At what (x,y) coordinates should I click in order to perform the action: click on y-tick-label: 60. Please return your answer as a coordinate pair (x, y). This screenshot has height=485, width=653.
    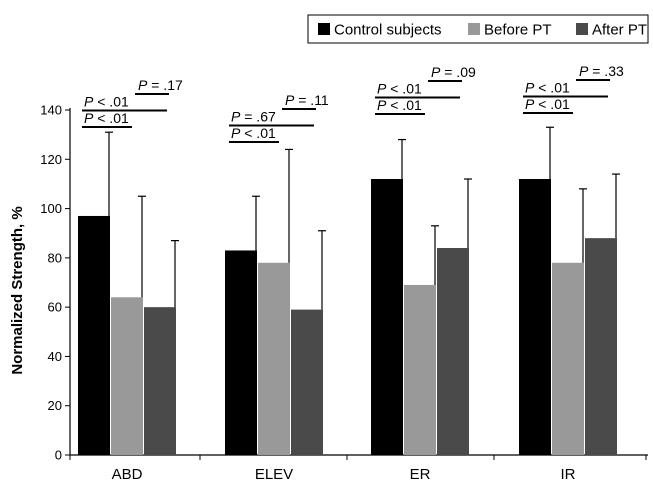
    Looking at the image, I should click on (55, 307).